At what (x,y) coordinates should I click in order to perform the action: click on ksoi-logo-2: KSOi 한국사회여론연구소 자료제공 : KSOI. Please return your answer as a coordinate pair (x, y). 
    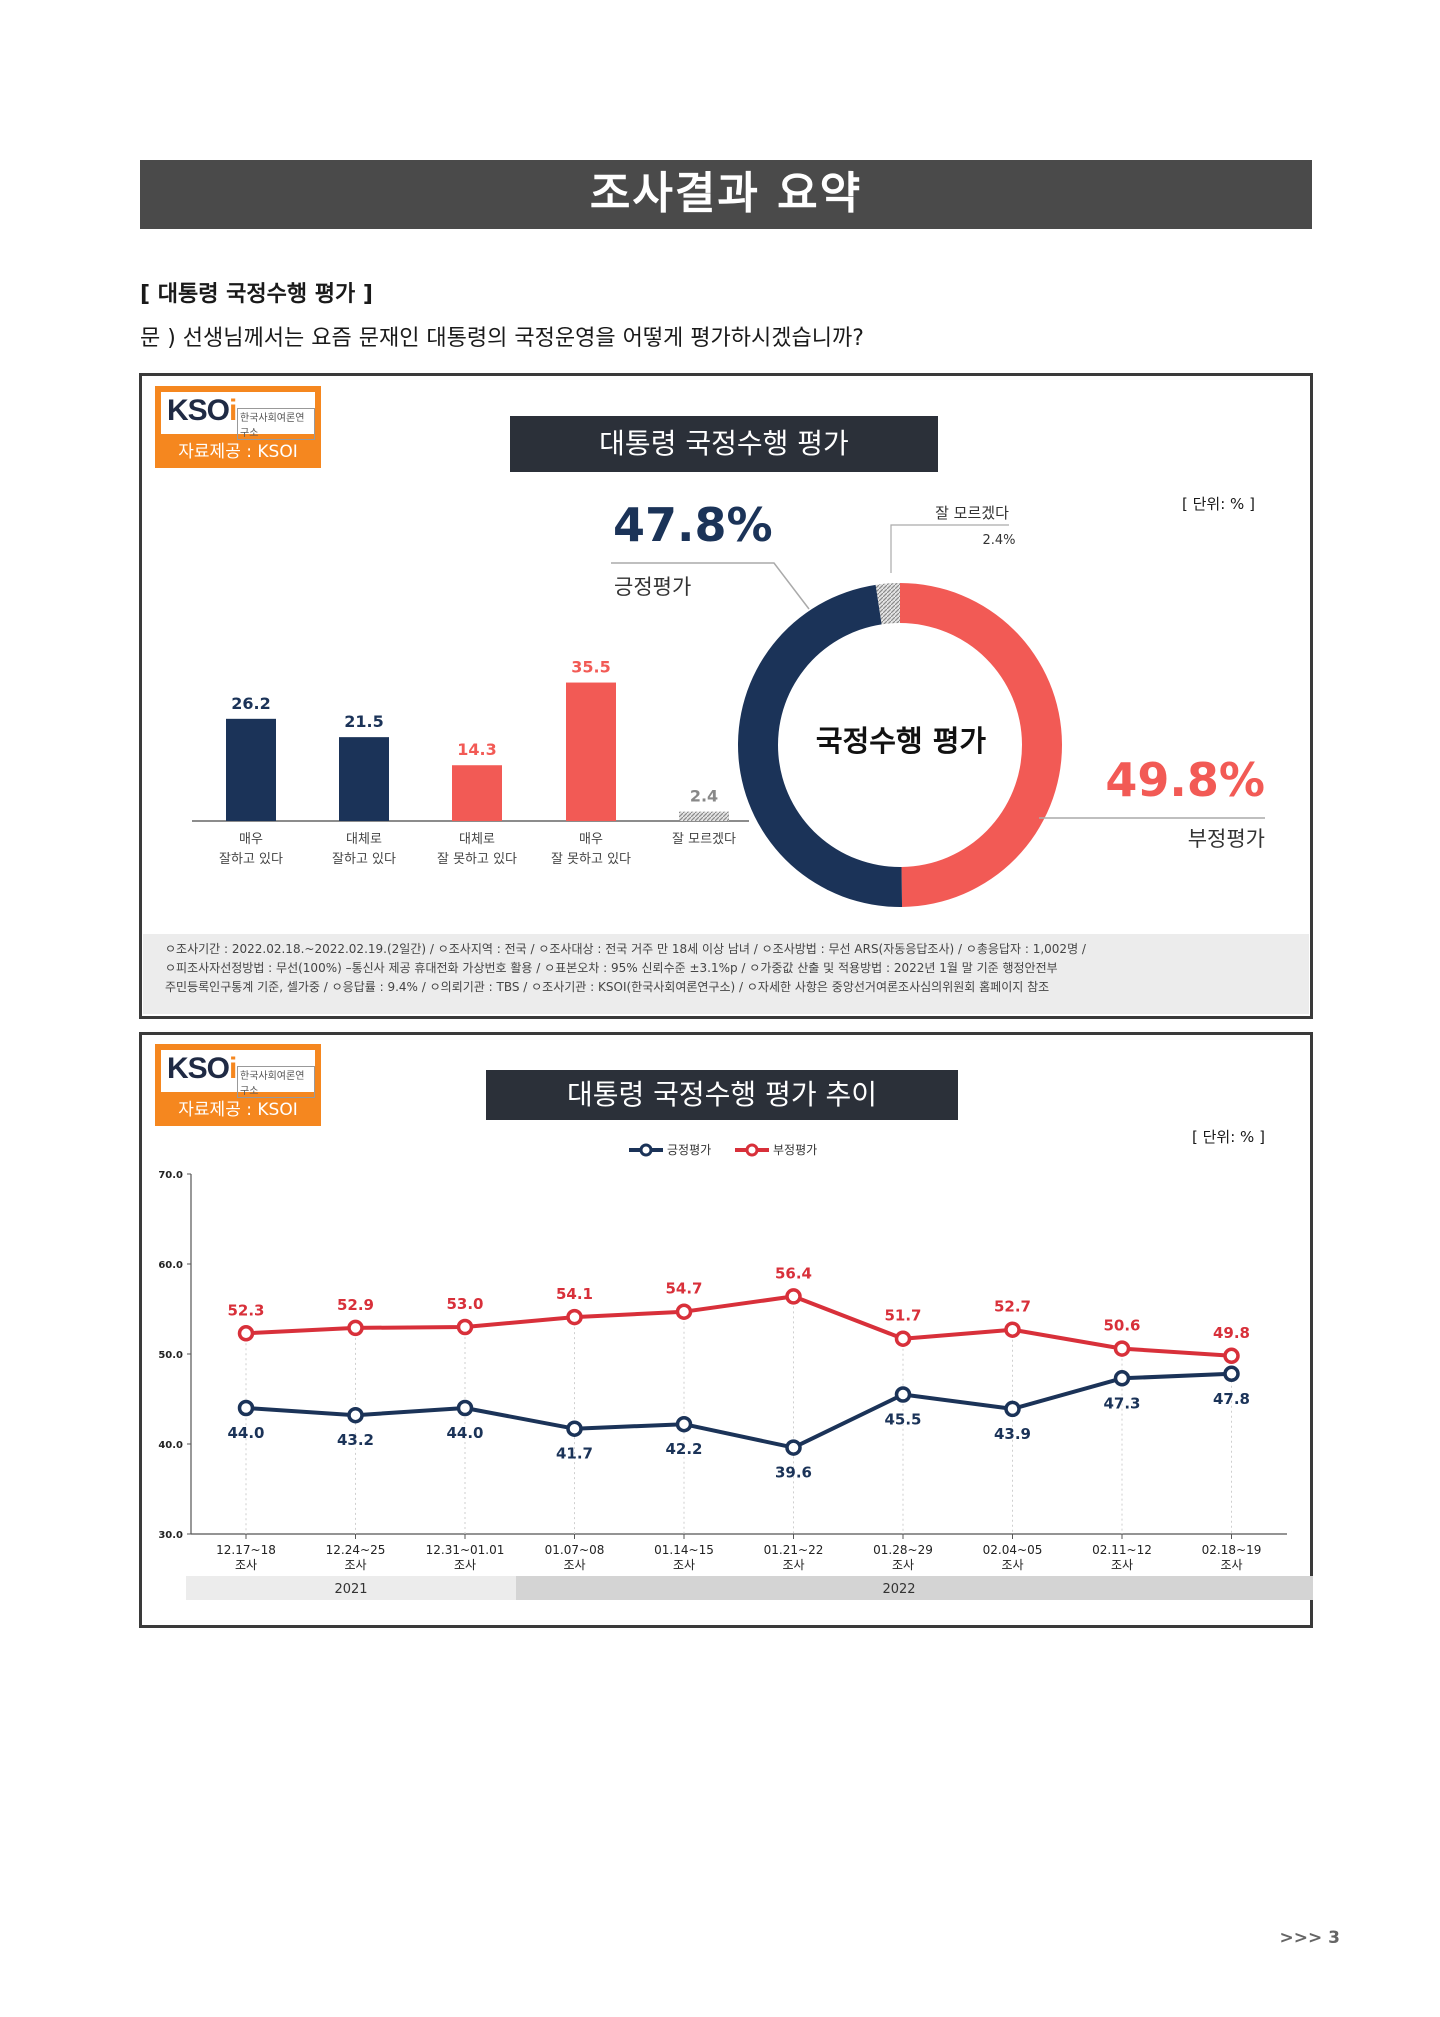
    Looking at the image, I should click on (238, 1085).